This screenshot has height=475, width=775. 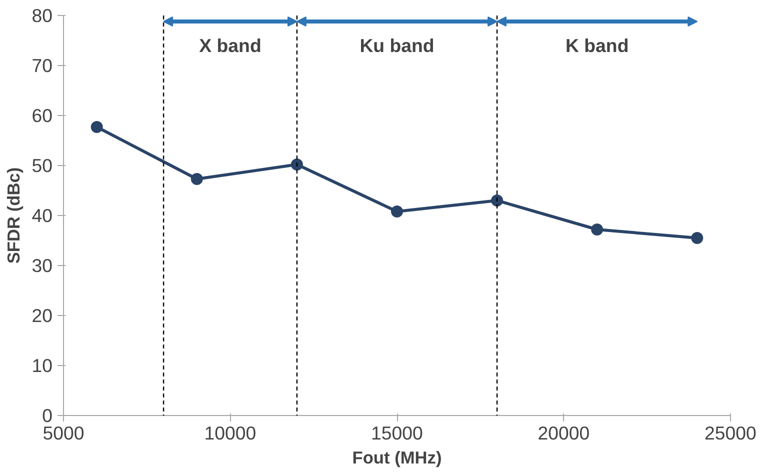 I want to click on y-tick-label: 60, so click(x=42, y=115).